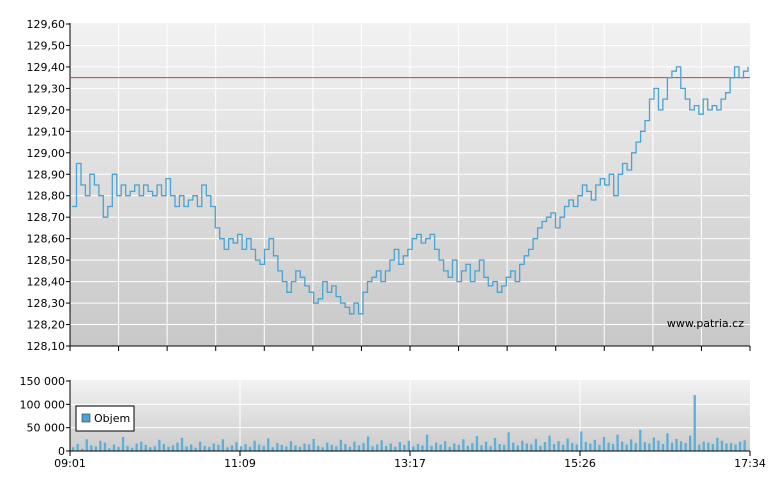 This screenshot has width=780, height=490. What do you see at coordinates (46, 196) in the screenshot?
I see `price-y-tick-label: 128,80` at bounding box center [46, 196].